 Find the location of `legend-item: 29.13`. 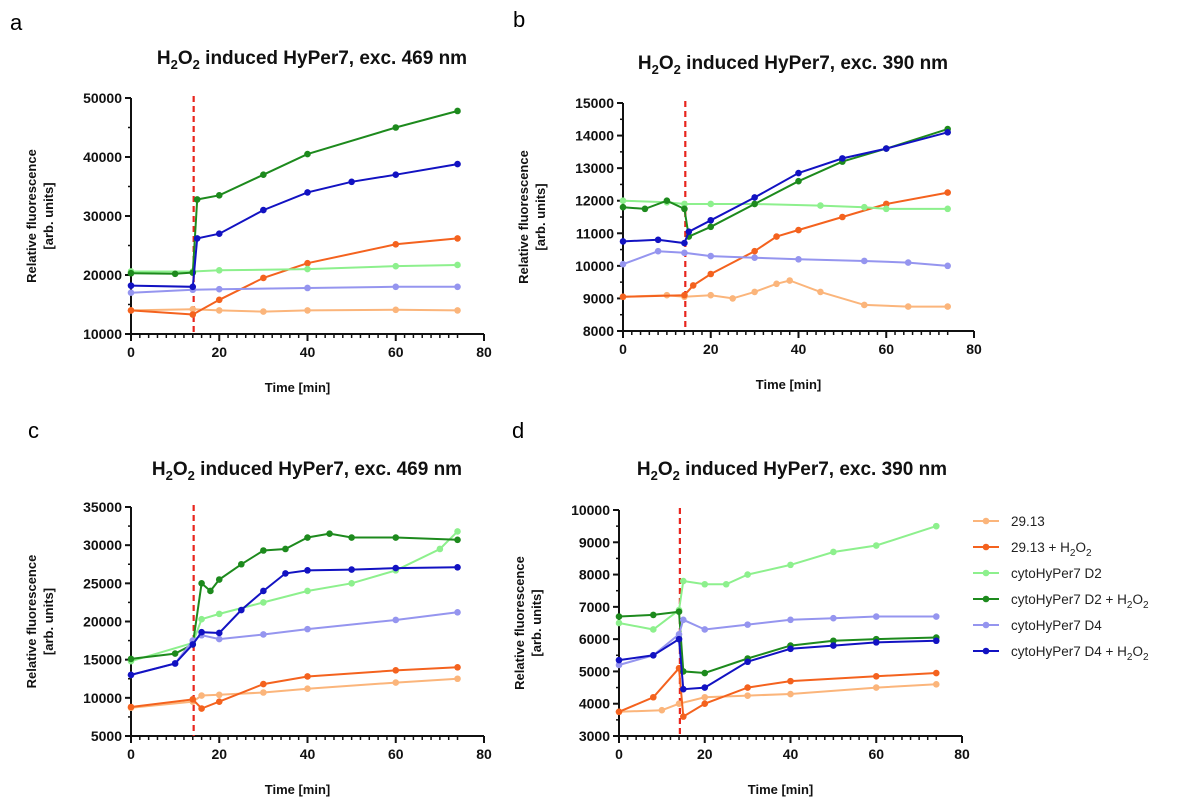

legend-item: 29.13 is located at coordinates (1009, 521).